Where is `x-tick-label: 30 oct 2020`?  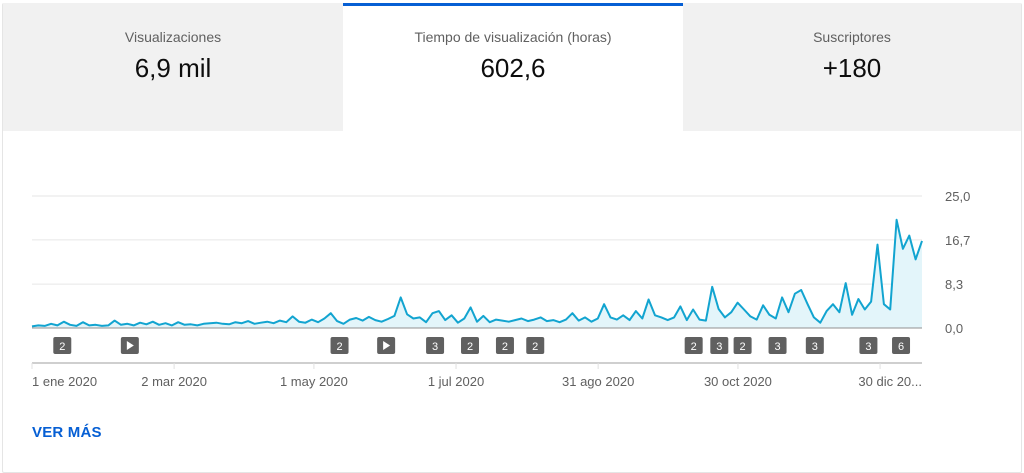 x-tick-label: 30 oct 2020 is located at coordinates (738, 381).